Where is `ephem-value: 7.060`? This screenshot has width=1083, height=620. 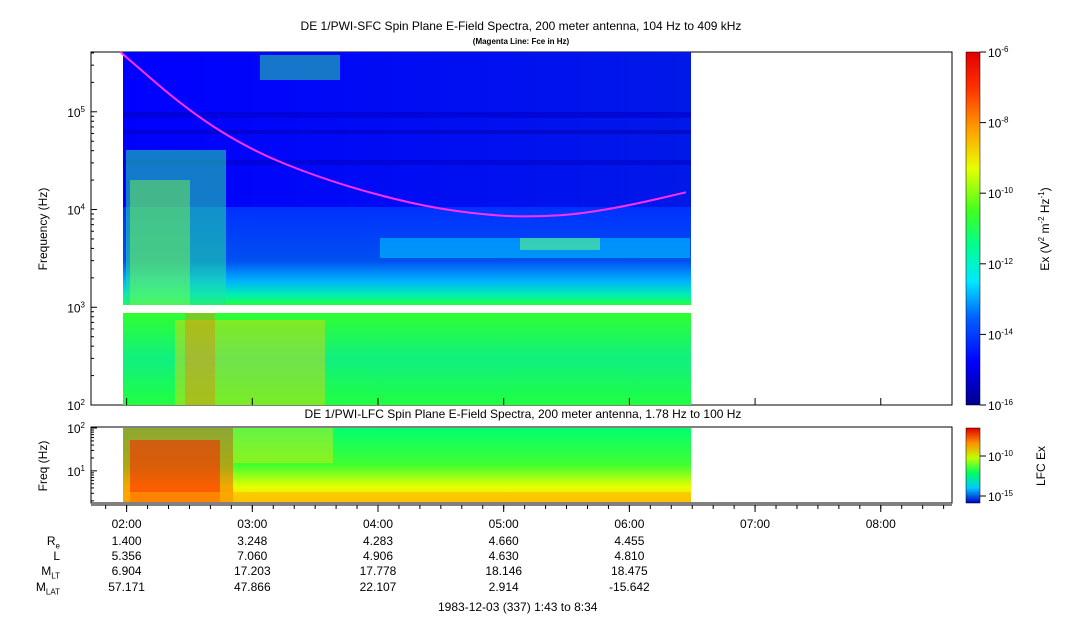
ephem-value: 7.060 is located at coordinates (252, 556).